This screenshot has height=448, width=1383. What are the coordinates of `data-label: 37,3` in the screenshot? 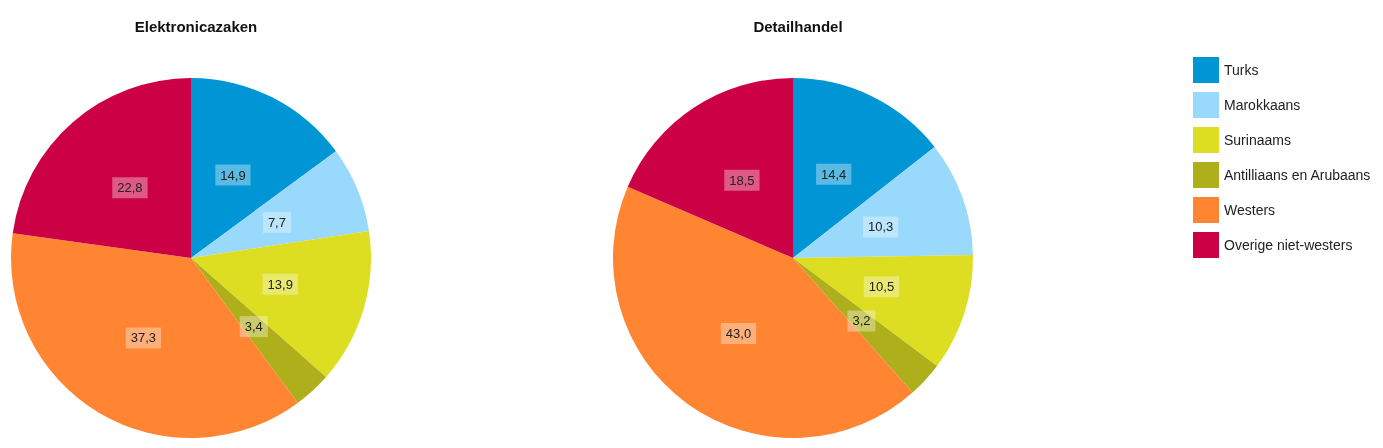 It's located at (143, 338).